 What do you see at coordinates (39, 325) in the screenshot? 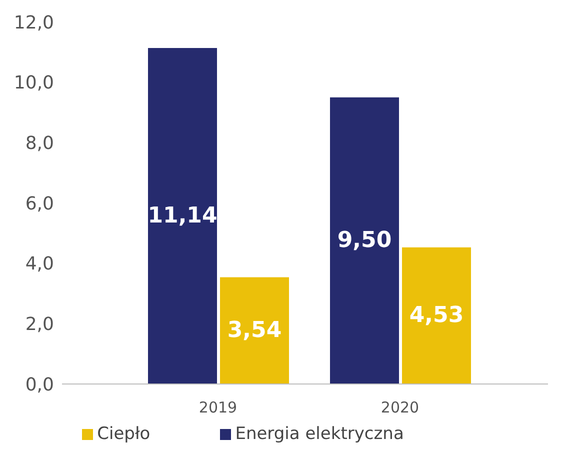
I see `y-tick-label: 2,0` at bounding box center [39, 325].